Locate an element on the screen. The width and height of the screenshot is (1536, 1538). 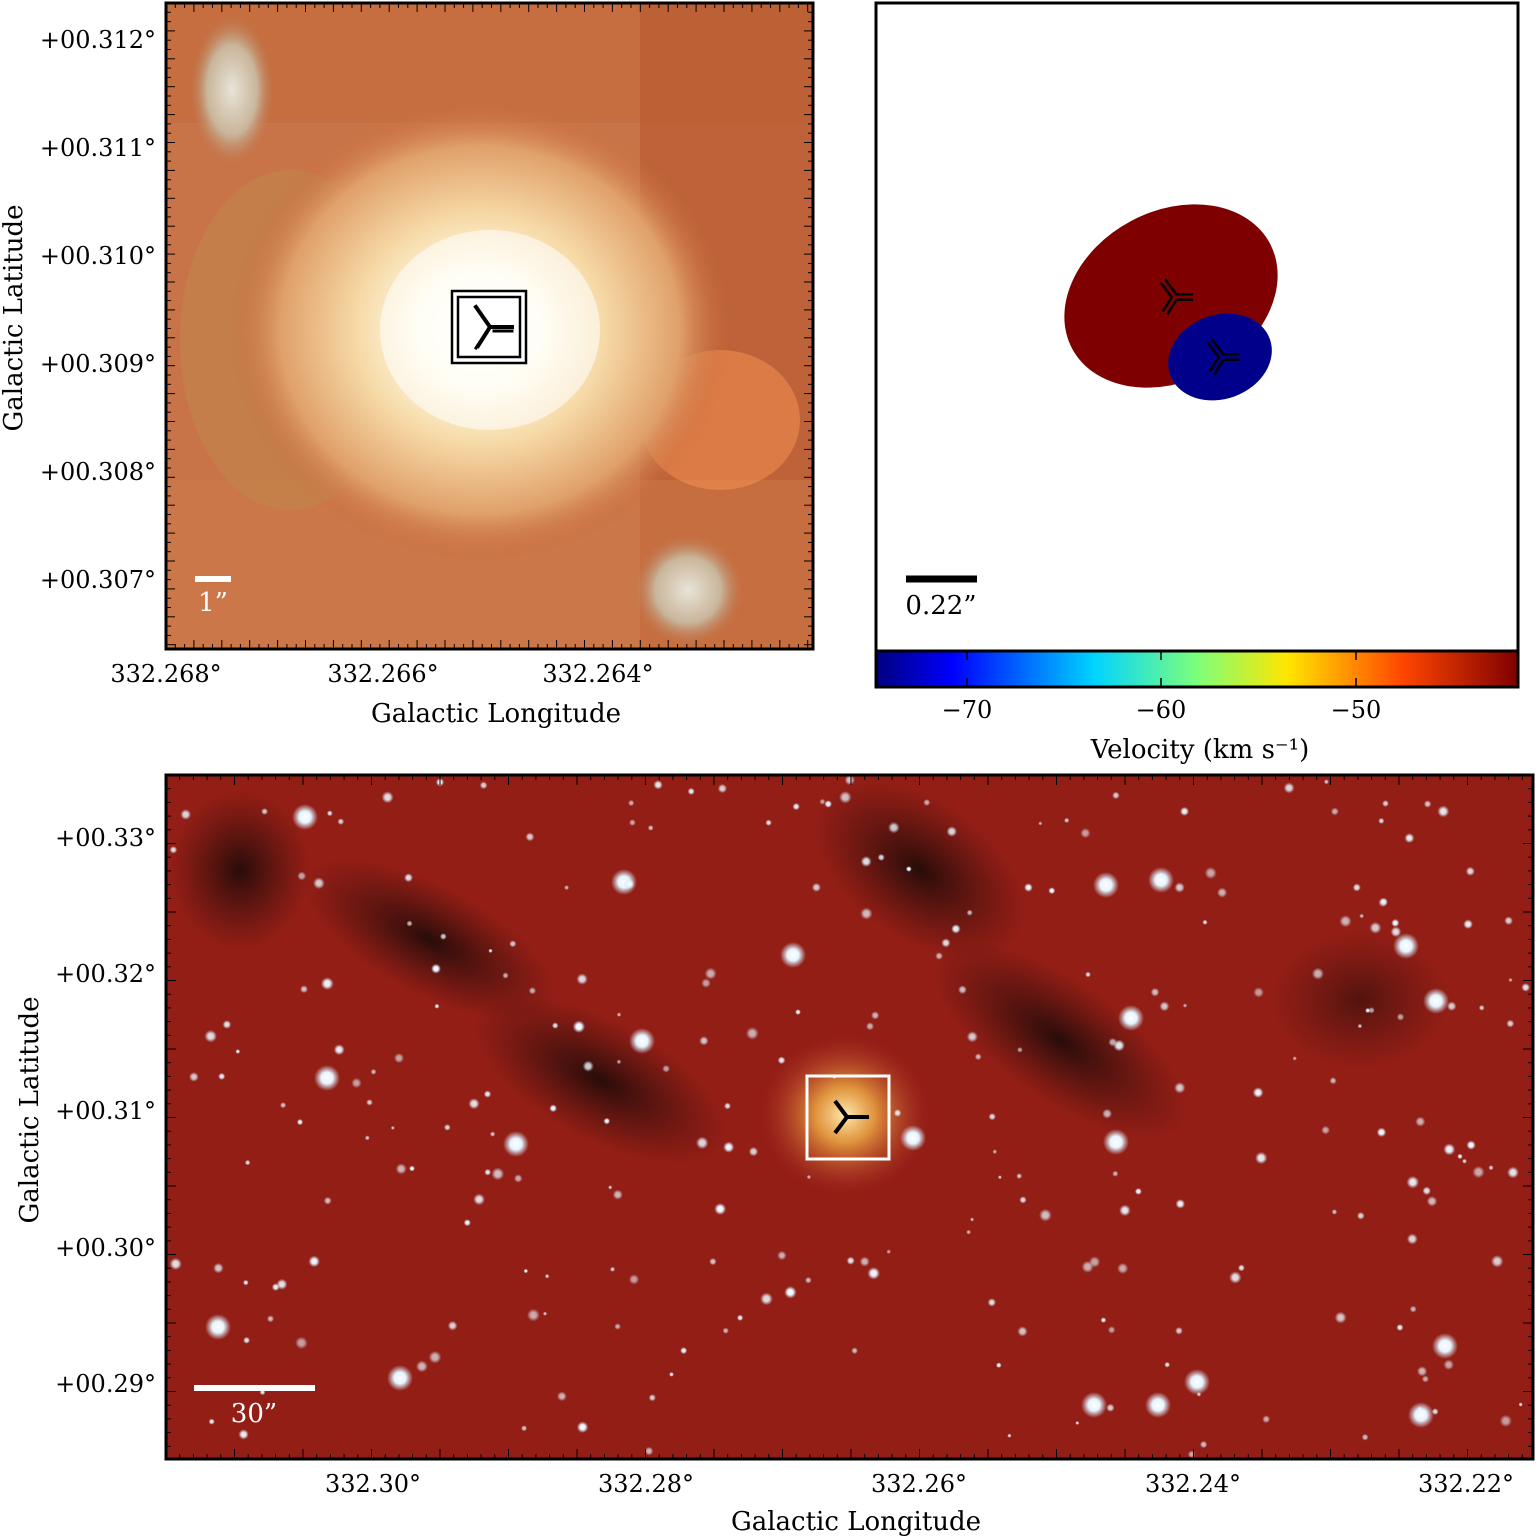
b-ylabel: Galactic Latitude is located at coordinates (30, 1110).